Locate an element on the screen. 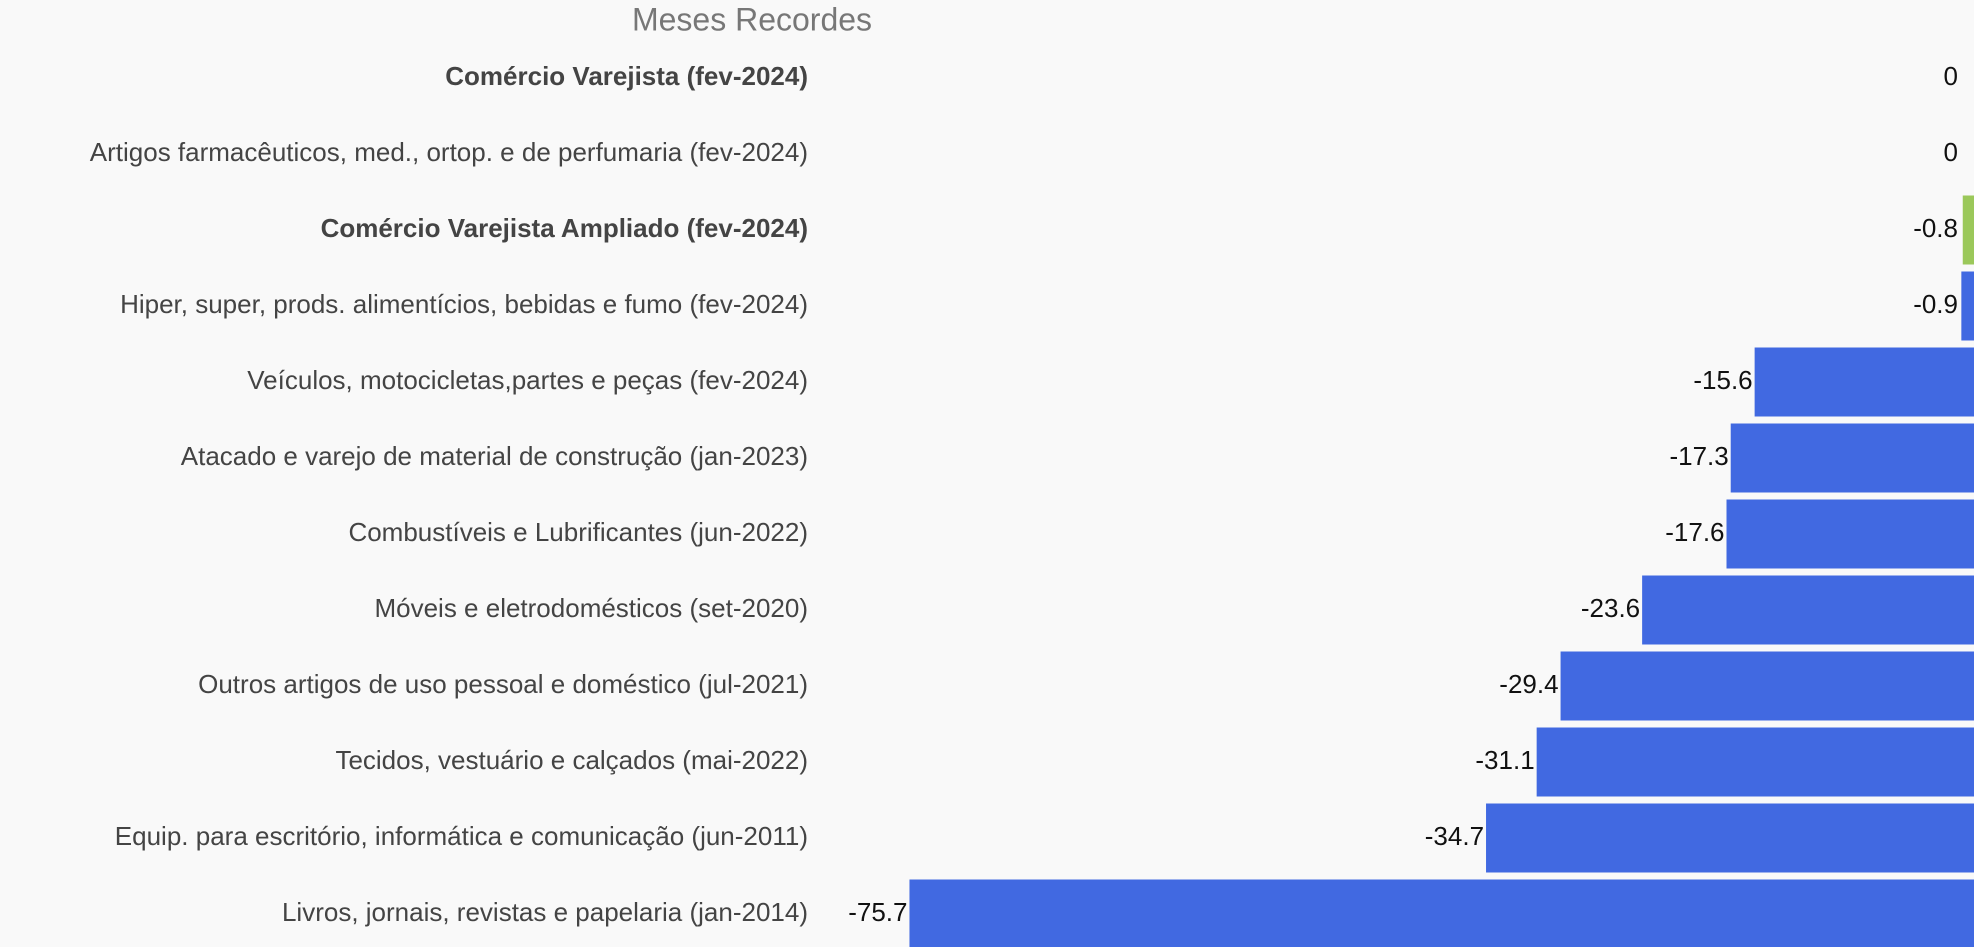 The width and height of the screenshot is (1974, 947). value-label: -34.7 is located at coordinates (1454, 836).